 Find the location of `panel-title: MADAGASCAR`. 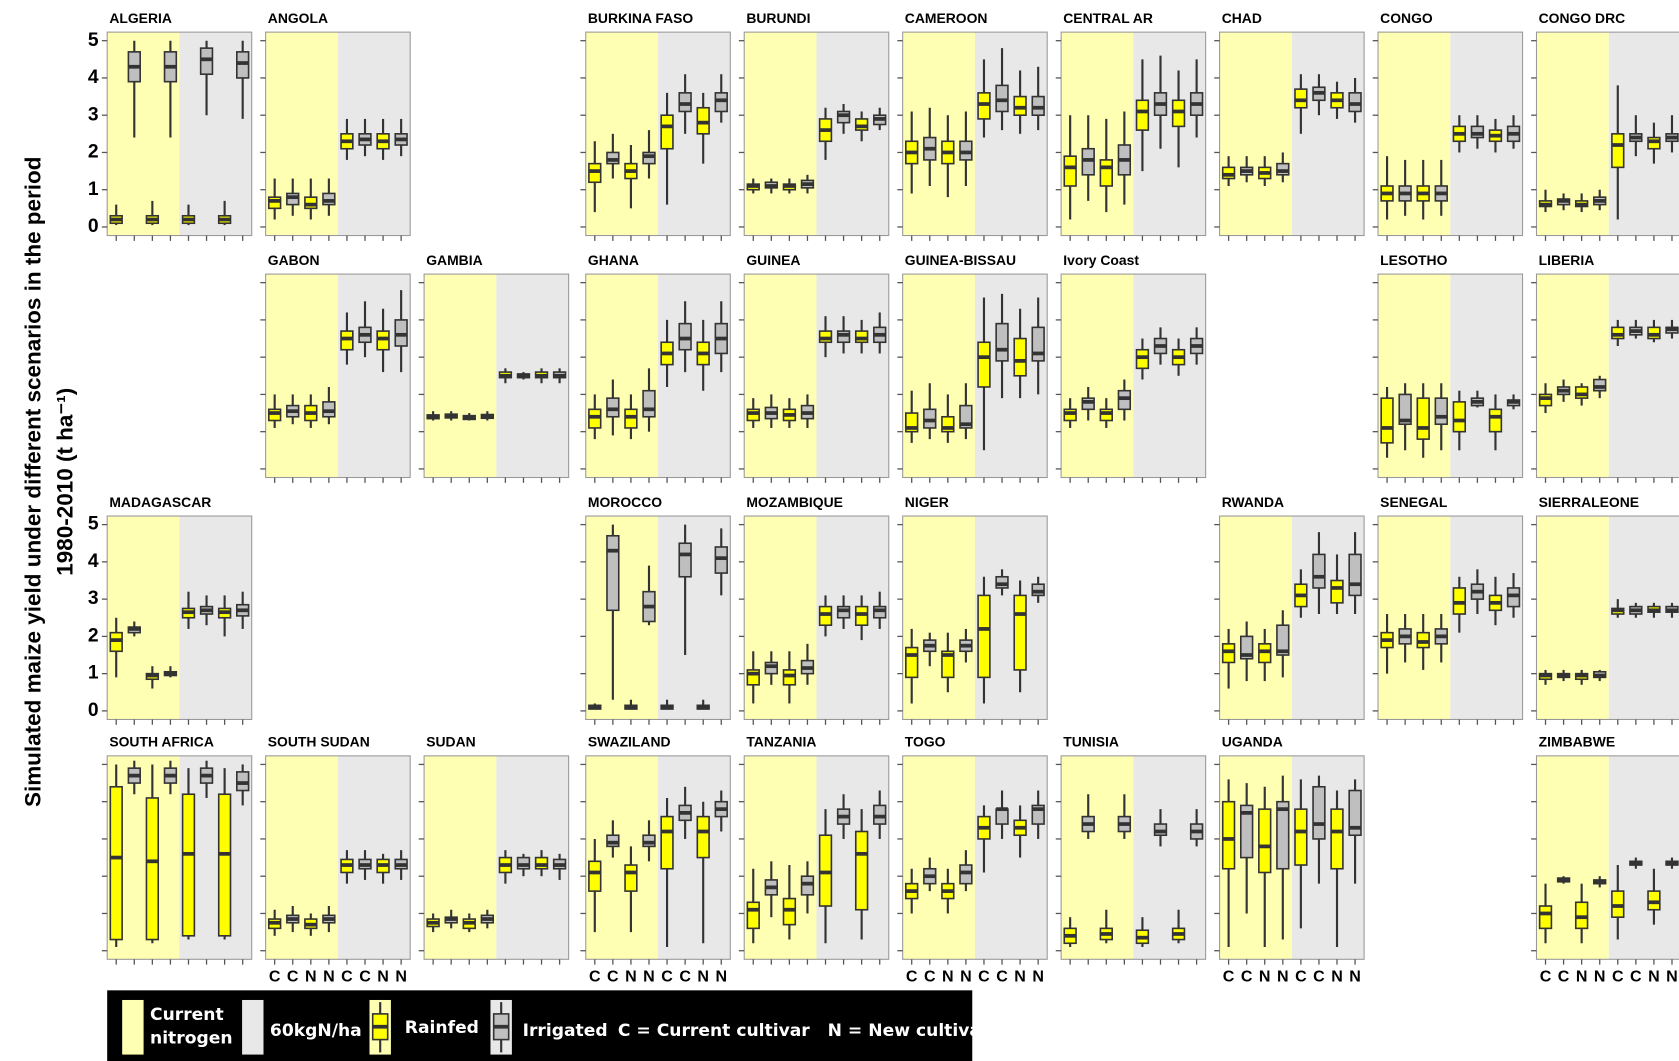

panel-title: MADAGASCAR is located at coordinates (160, 502).